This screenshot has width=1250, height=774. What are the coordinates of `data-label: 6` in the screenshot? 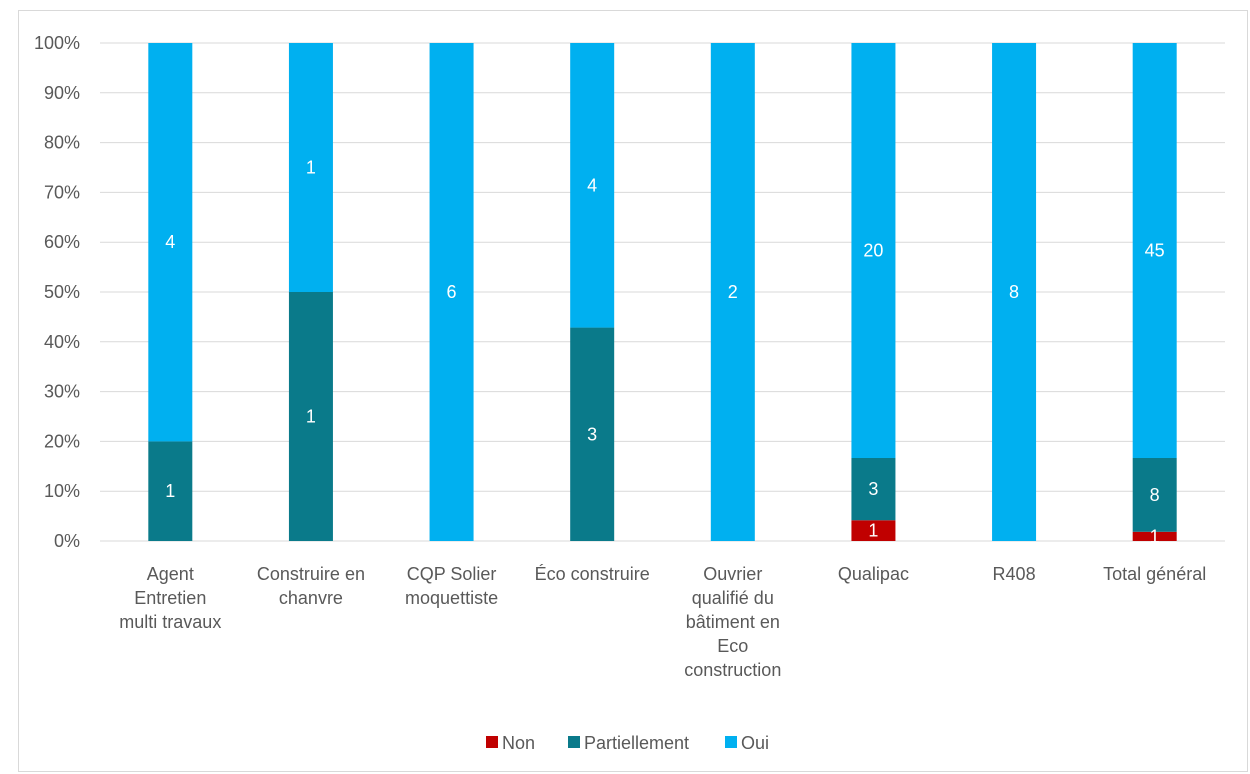 It's located at (452, 292).